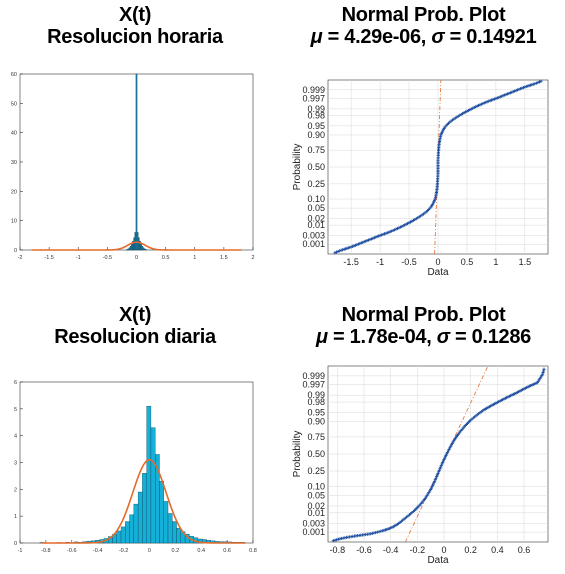 This screenshot has width=565, height=574. What do you see at coordinates (135, 337) in the screenshot?
I see `chart-title-line2: Resolucion diaria` at bounding box center [135, 337].